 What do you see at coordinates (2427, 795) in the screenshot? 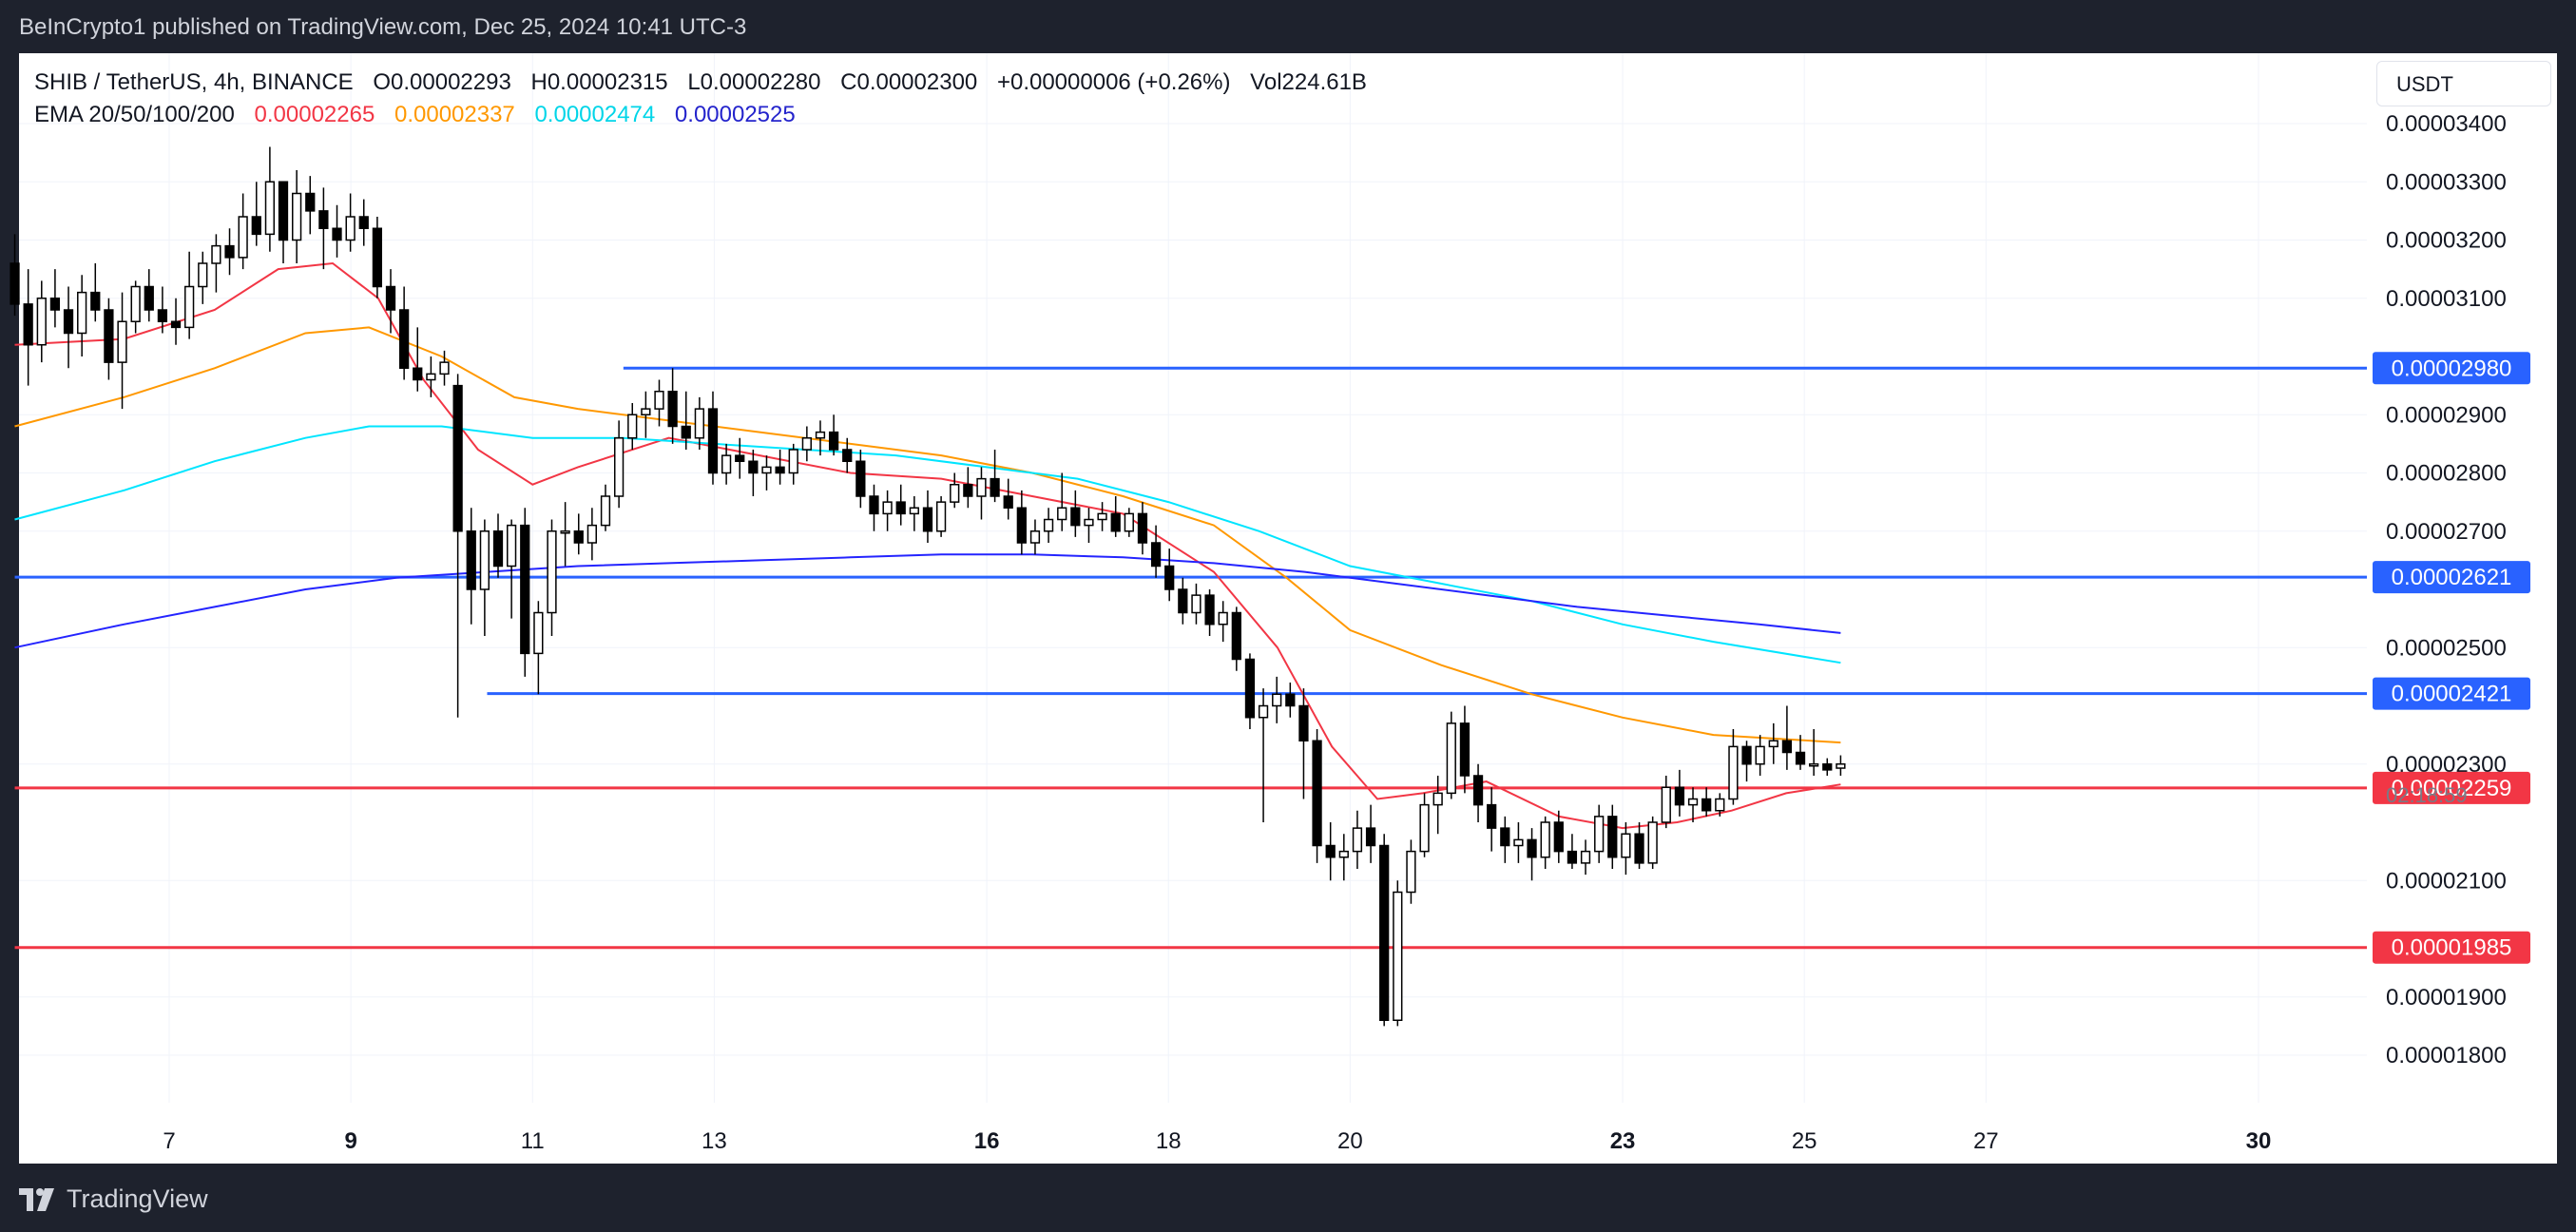
I see `countdown-label: 02:18:59` at bounding box center [2427, 795].